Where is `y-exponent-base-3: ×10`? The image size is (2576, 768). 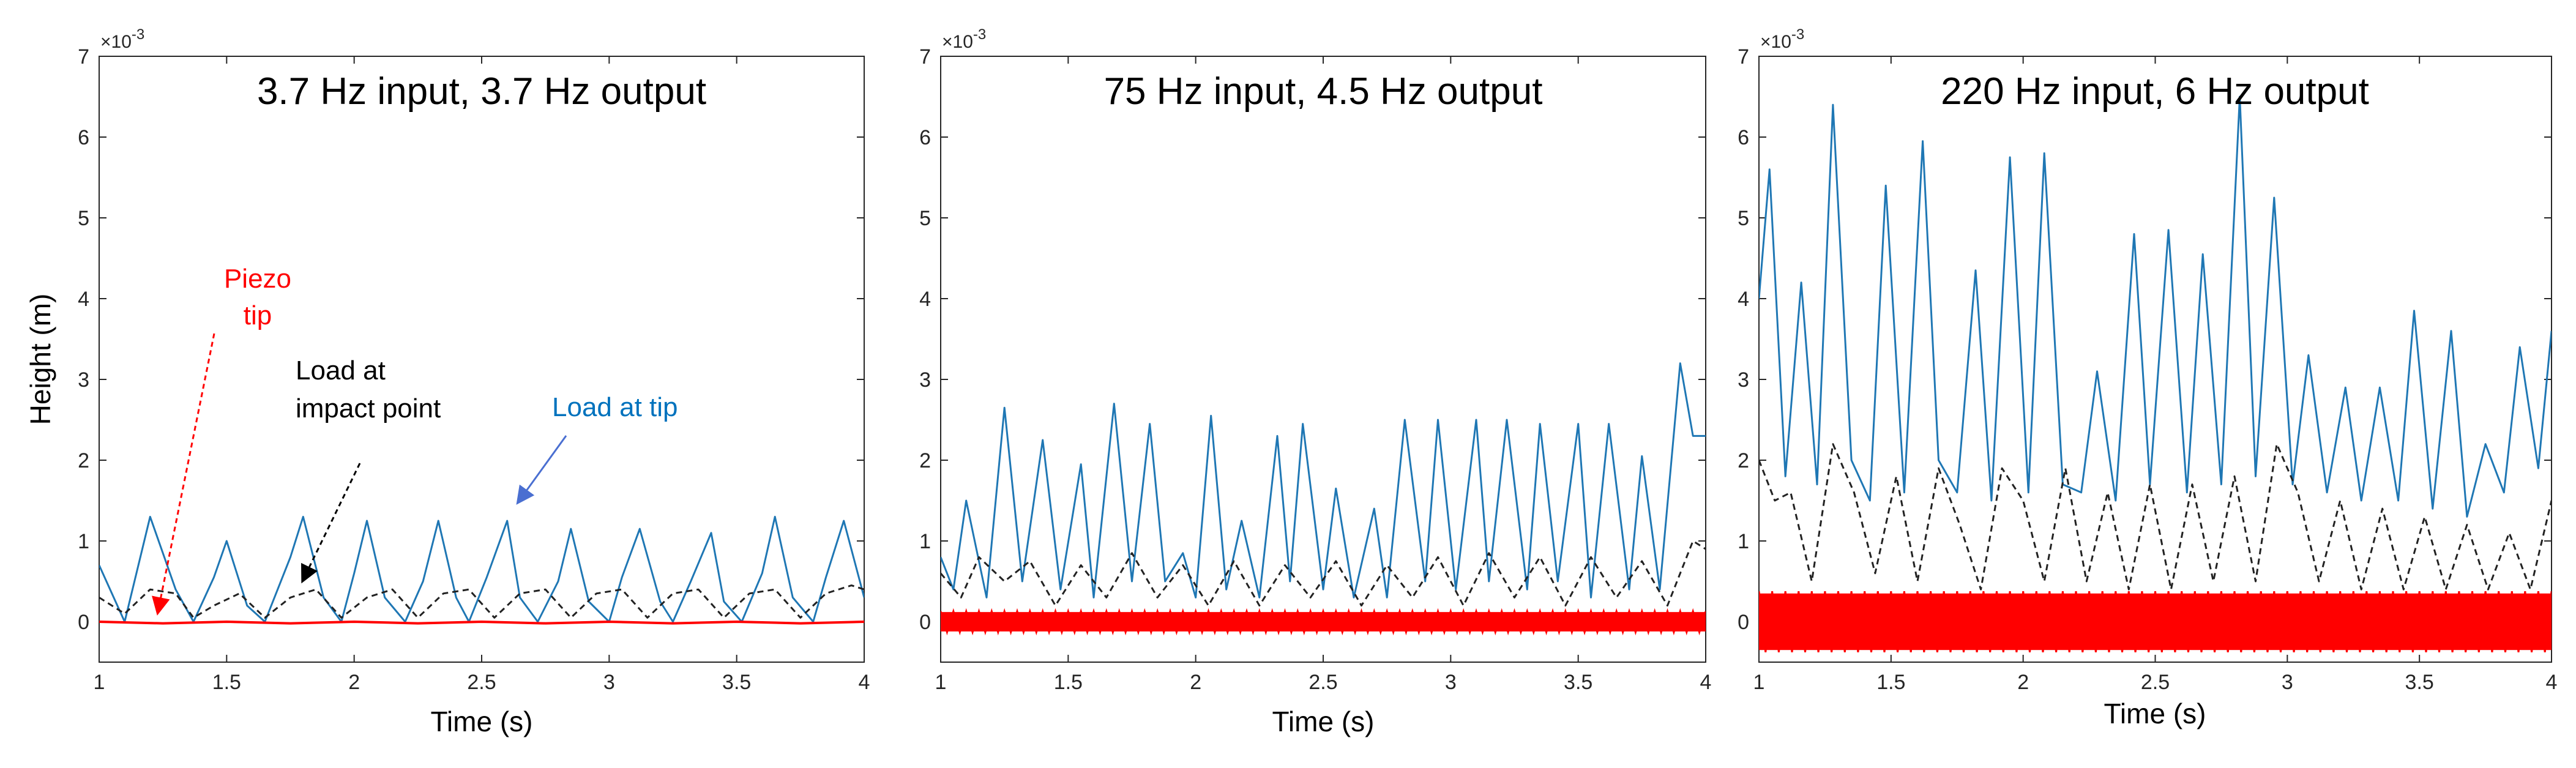 y-exponent-base-3: ×10 is located at coordinates (1775, 42).